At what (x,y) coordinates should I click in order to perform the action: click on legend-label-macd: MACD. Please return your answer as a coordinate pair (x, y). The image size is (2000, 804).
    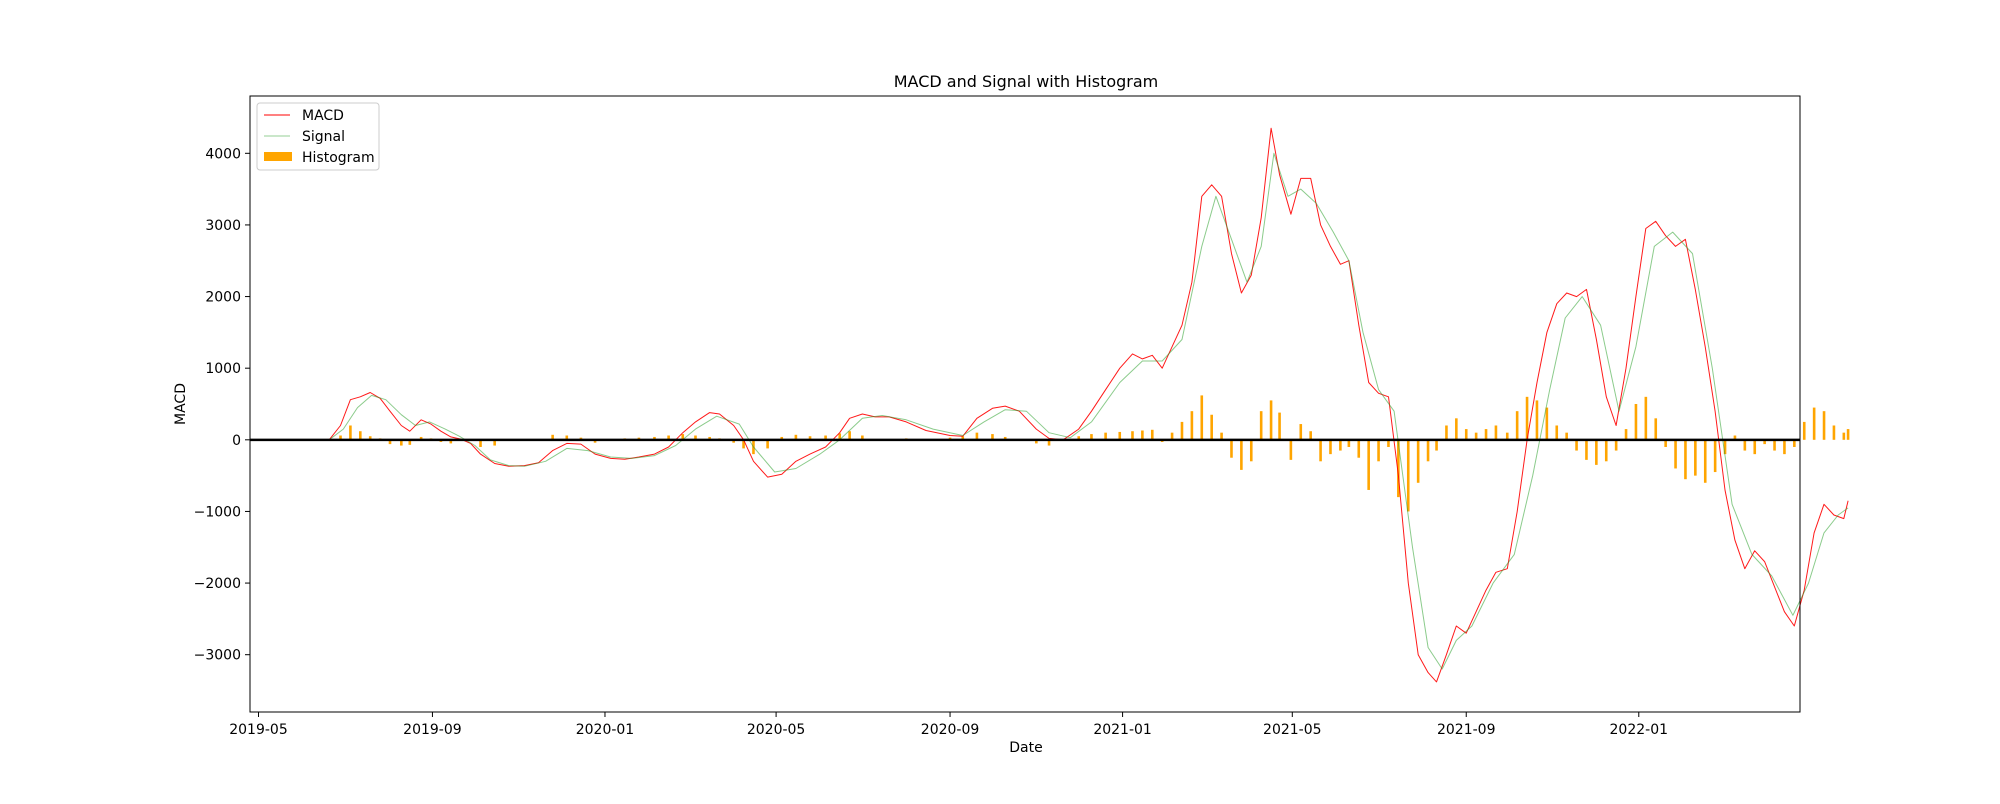
    Looking at the image, I should click on (323, 116).